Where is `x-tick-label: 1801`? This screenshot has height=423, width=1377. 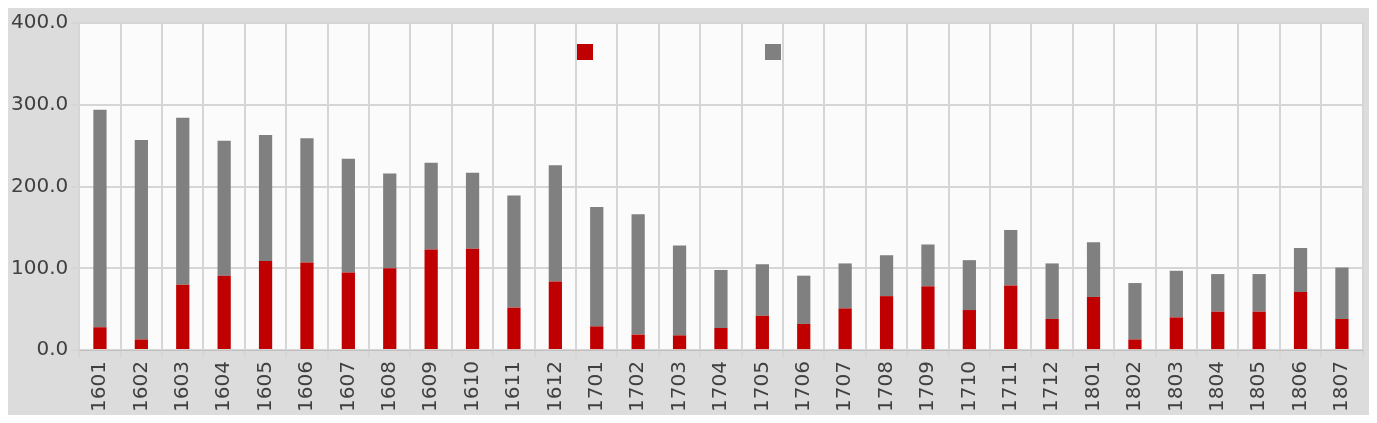
x-tick-label: 1801 is located at coordinates (1091, 387).